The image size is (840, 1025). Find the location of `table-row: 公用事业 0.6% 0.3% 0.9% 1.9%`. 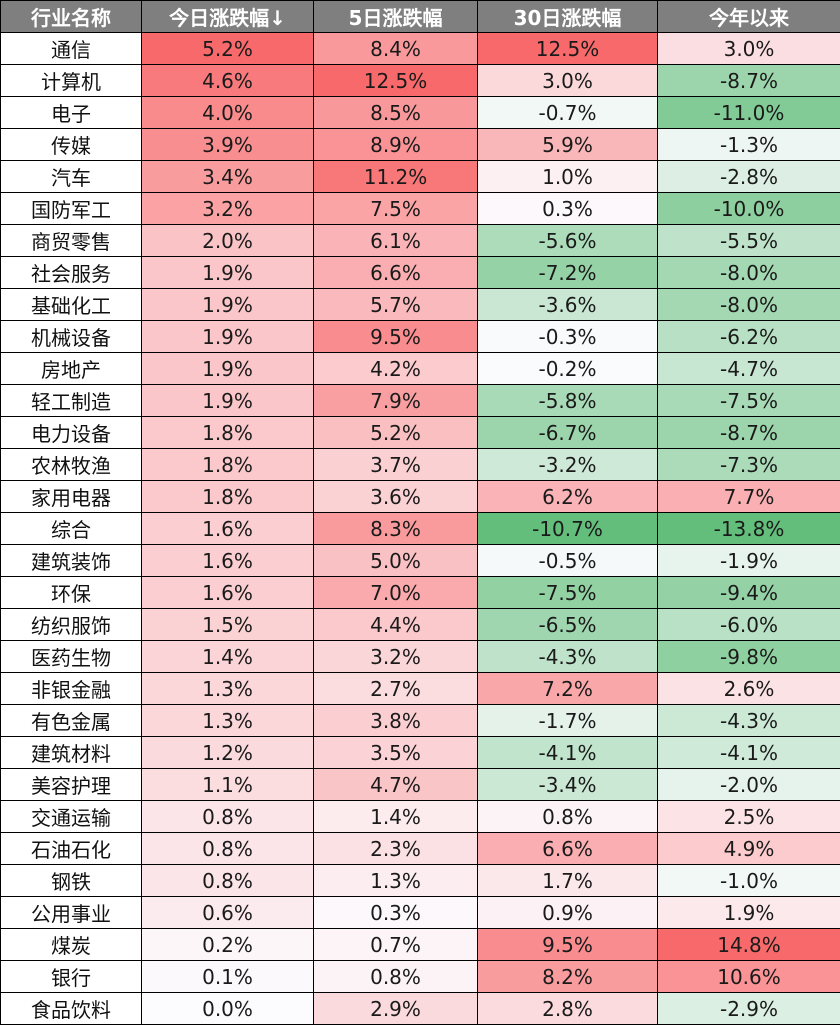

table-row: 公用事业 0.6% 0.3% 0.9% 1.9% is located at coordinates (420, 912).